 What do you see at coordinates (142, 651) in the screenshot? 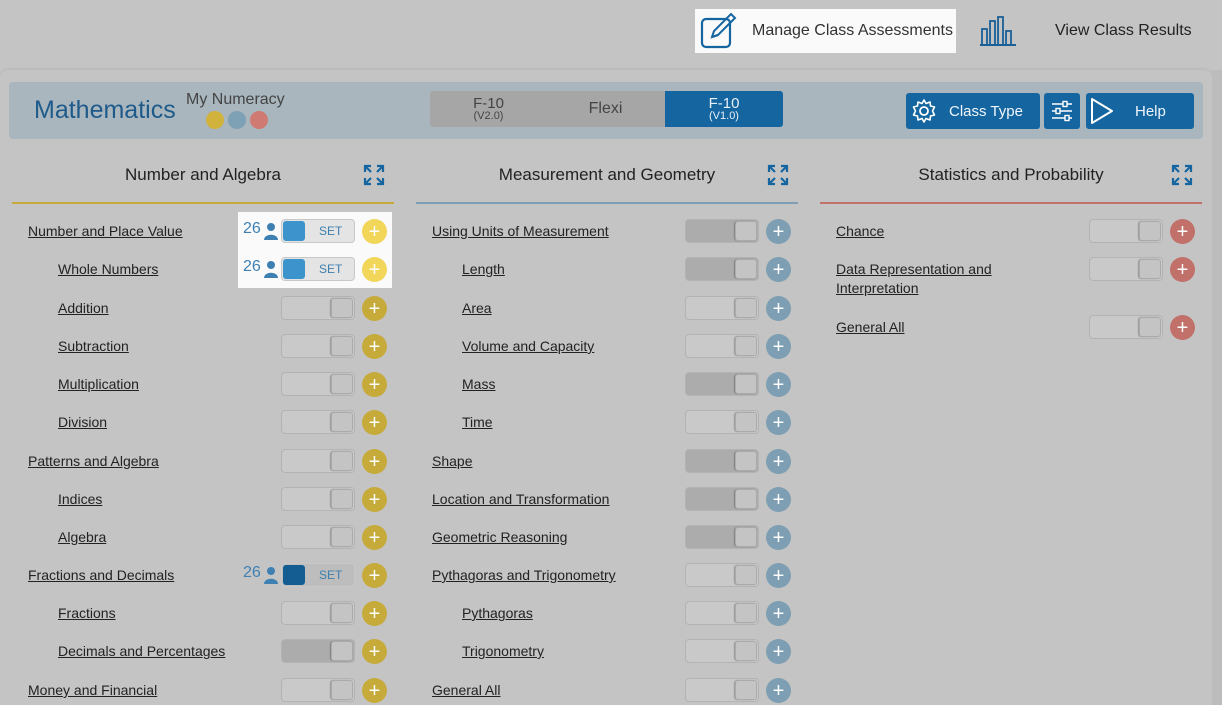
I see `topic-link: Decimals and Percentages` at bounding box center [142, 651].